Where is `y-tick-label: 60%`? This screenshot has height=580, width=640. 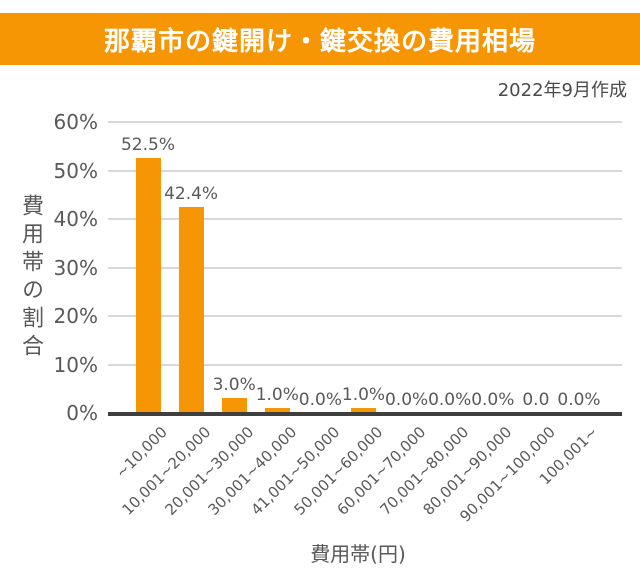 y-tick-label: 60% is located at coordinates (75, 122).